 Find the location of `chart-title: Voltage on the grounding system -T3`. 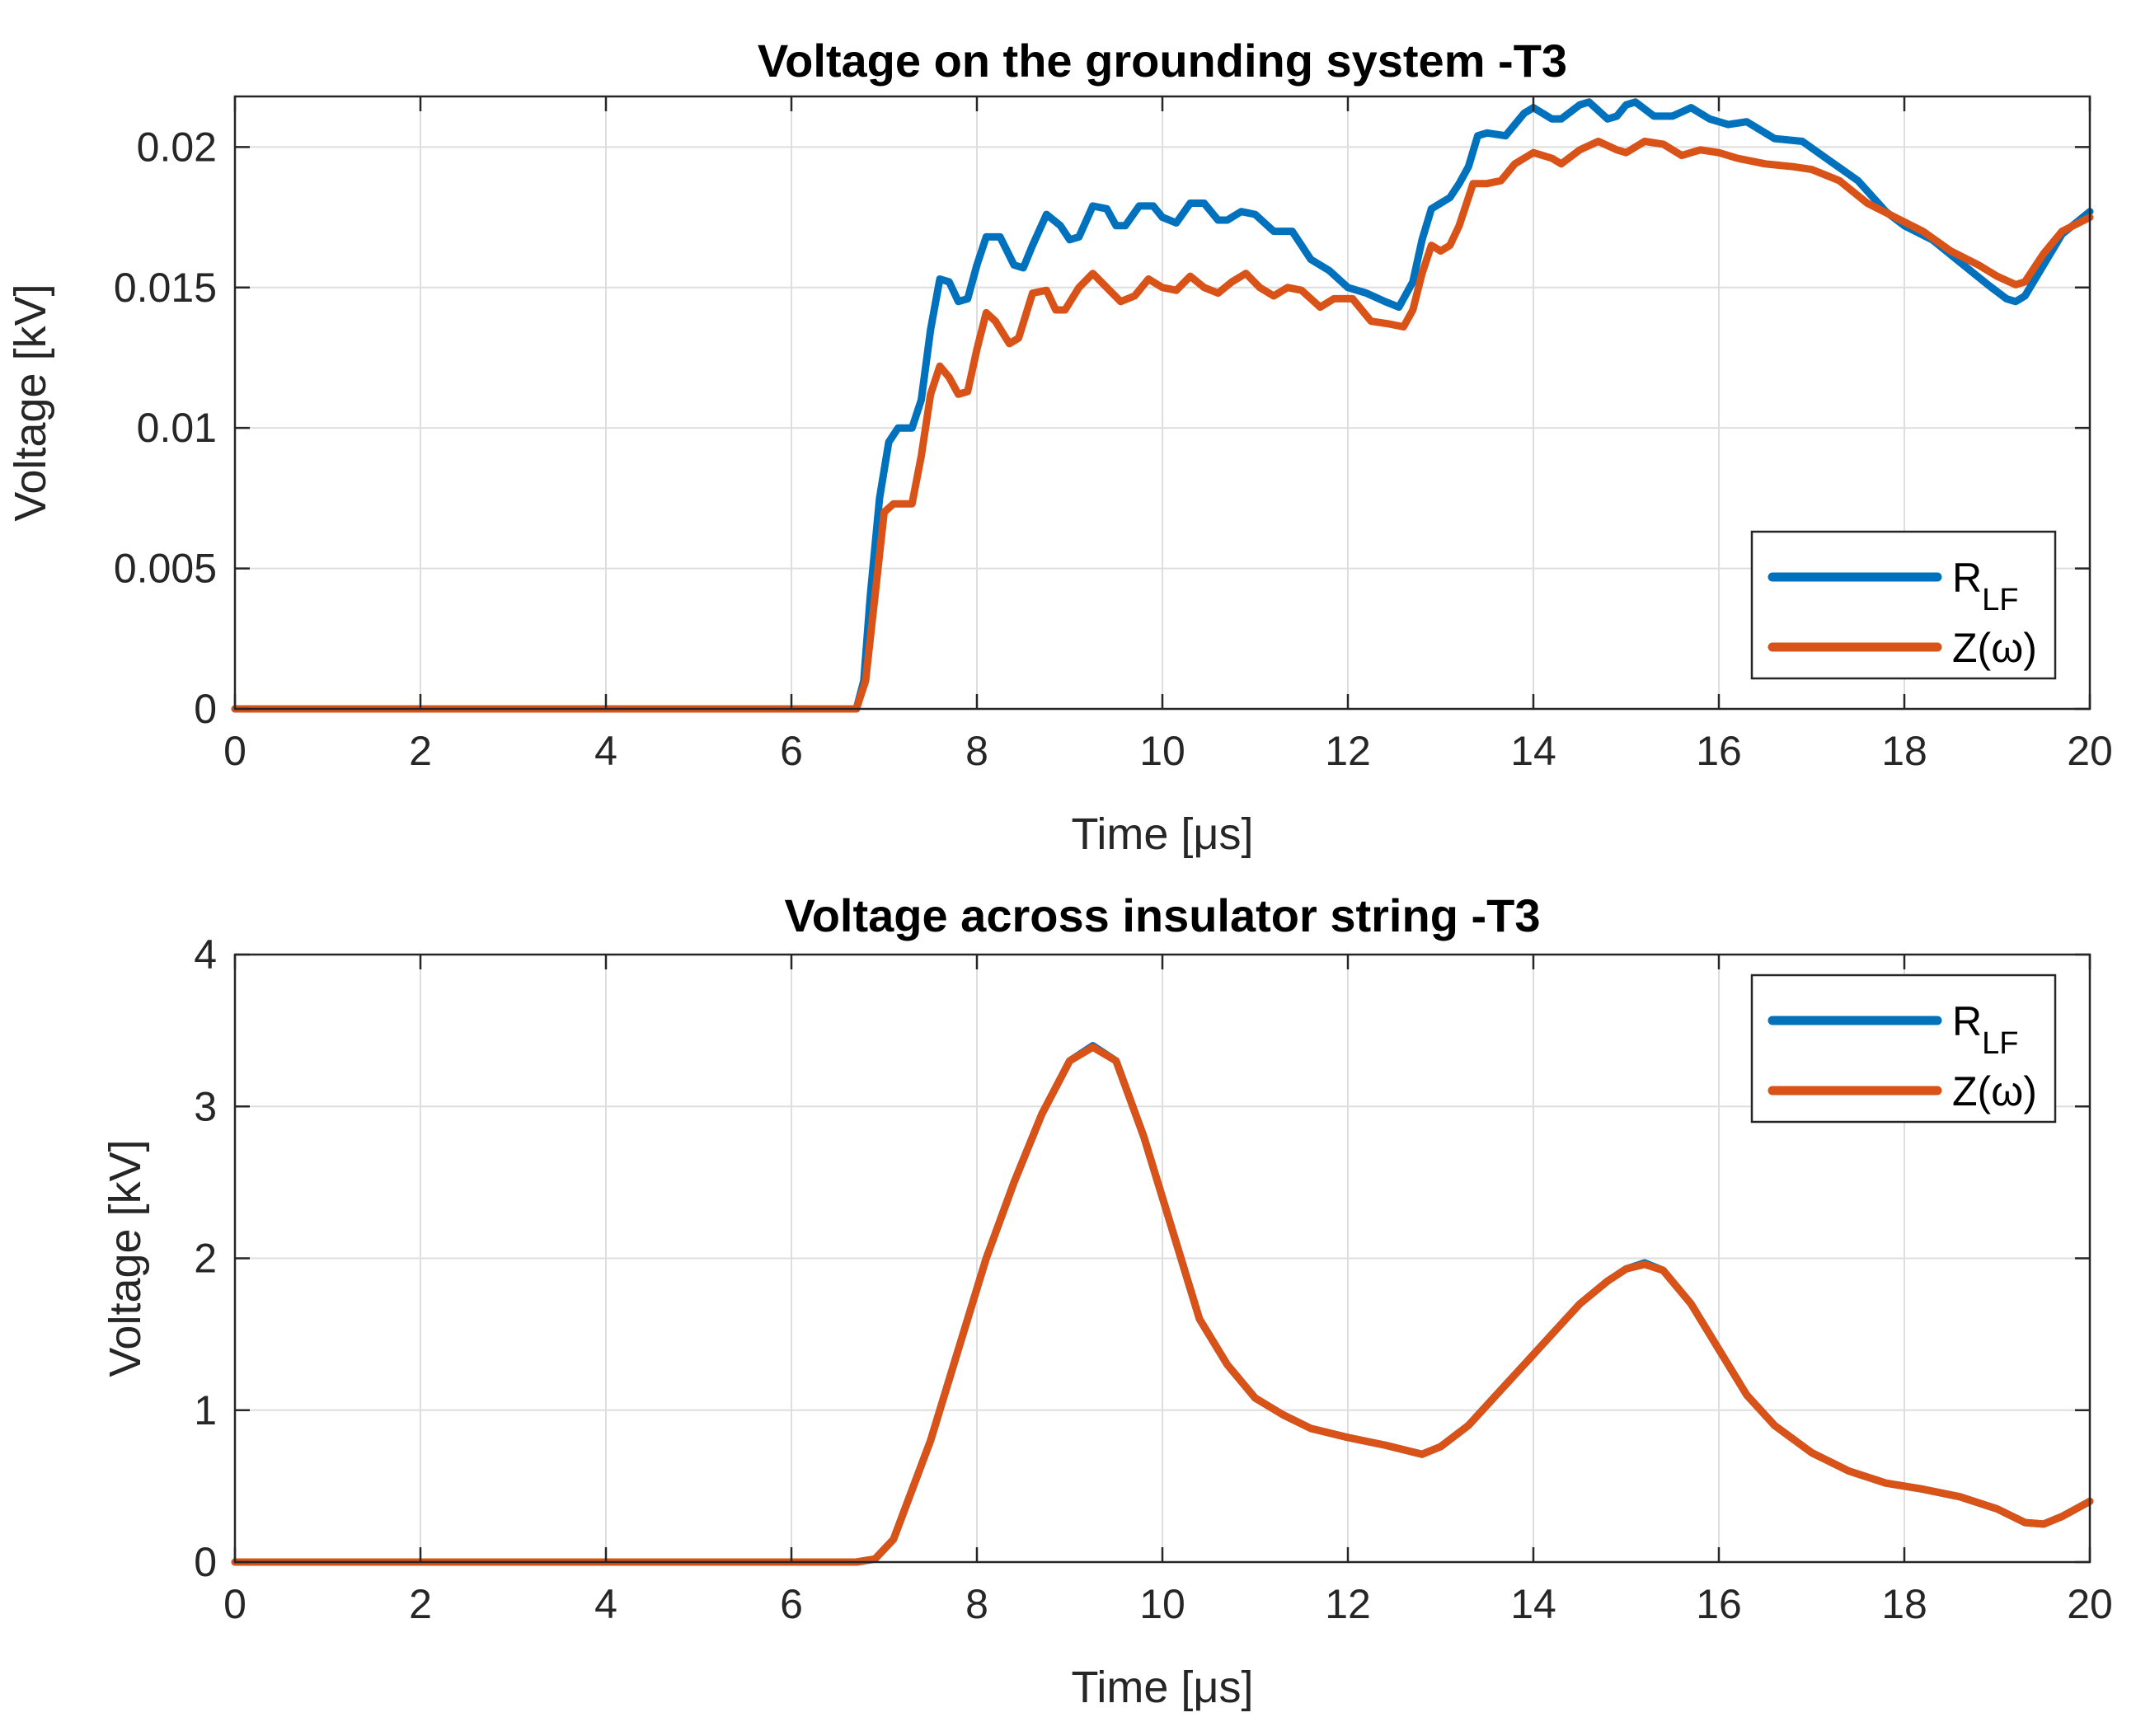

chart-title: Voltage on the grounding system -T3 is located at coordinates (1162, 61).